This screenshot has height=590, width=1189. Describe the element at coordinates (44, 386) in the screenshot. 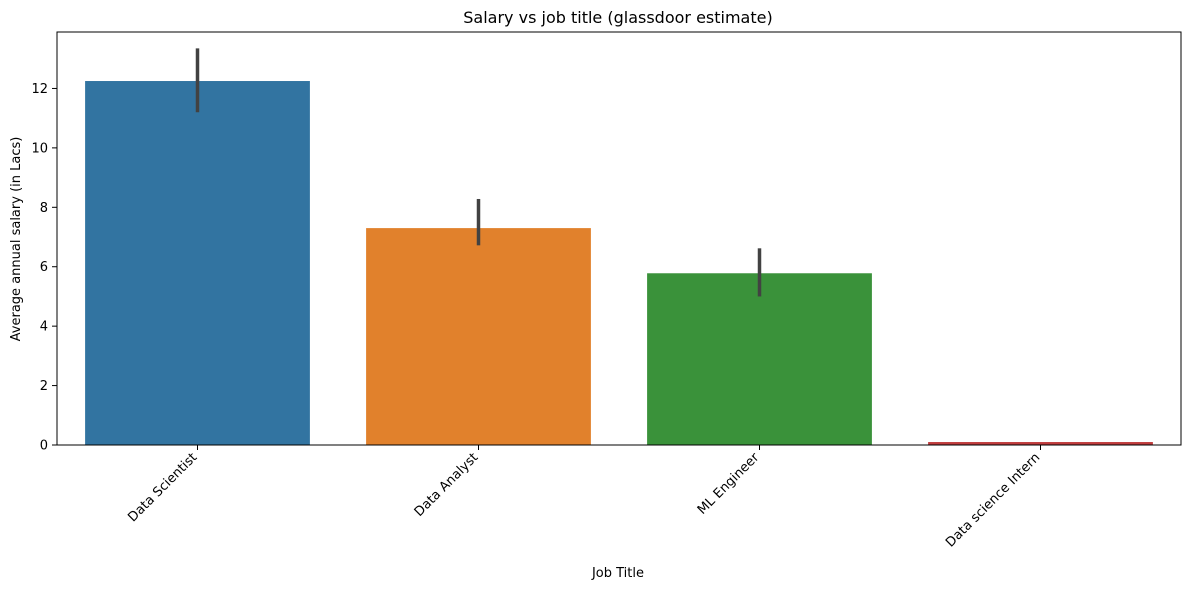

I see `y-tick-label: 2` at that location.